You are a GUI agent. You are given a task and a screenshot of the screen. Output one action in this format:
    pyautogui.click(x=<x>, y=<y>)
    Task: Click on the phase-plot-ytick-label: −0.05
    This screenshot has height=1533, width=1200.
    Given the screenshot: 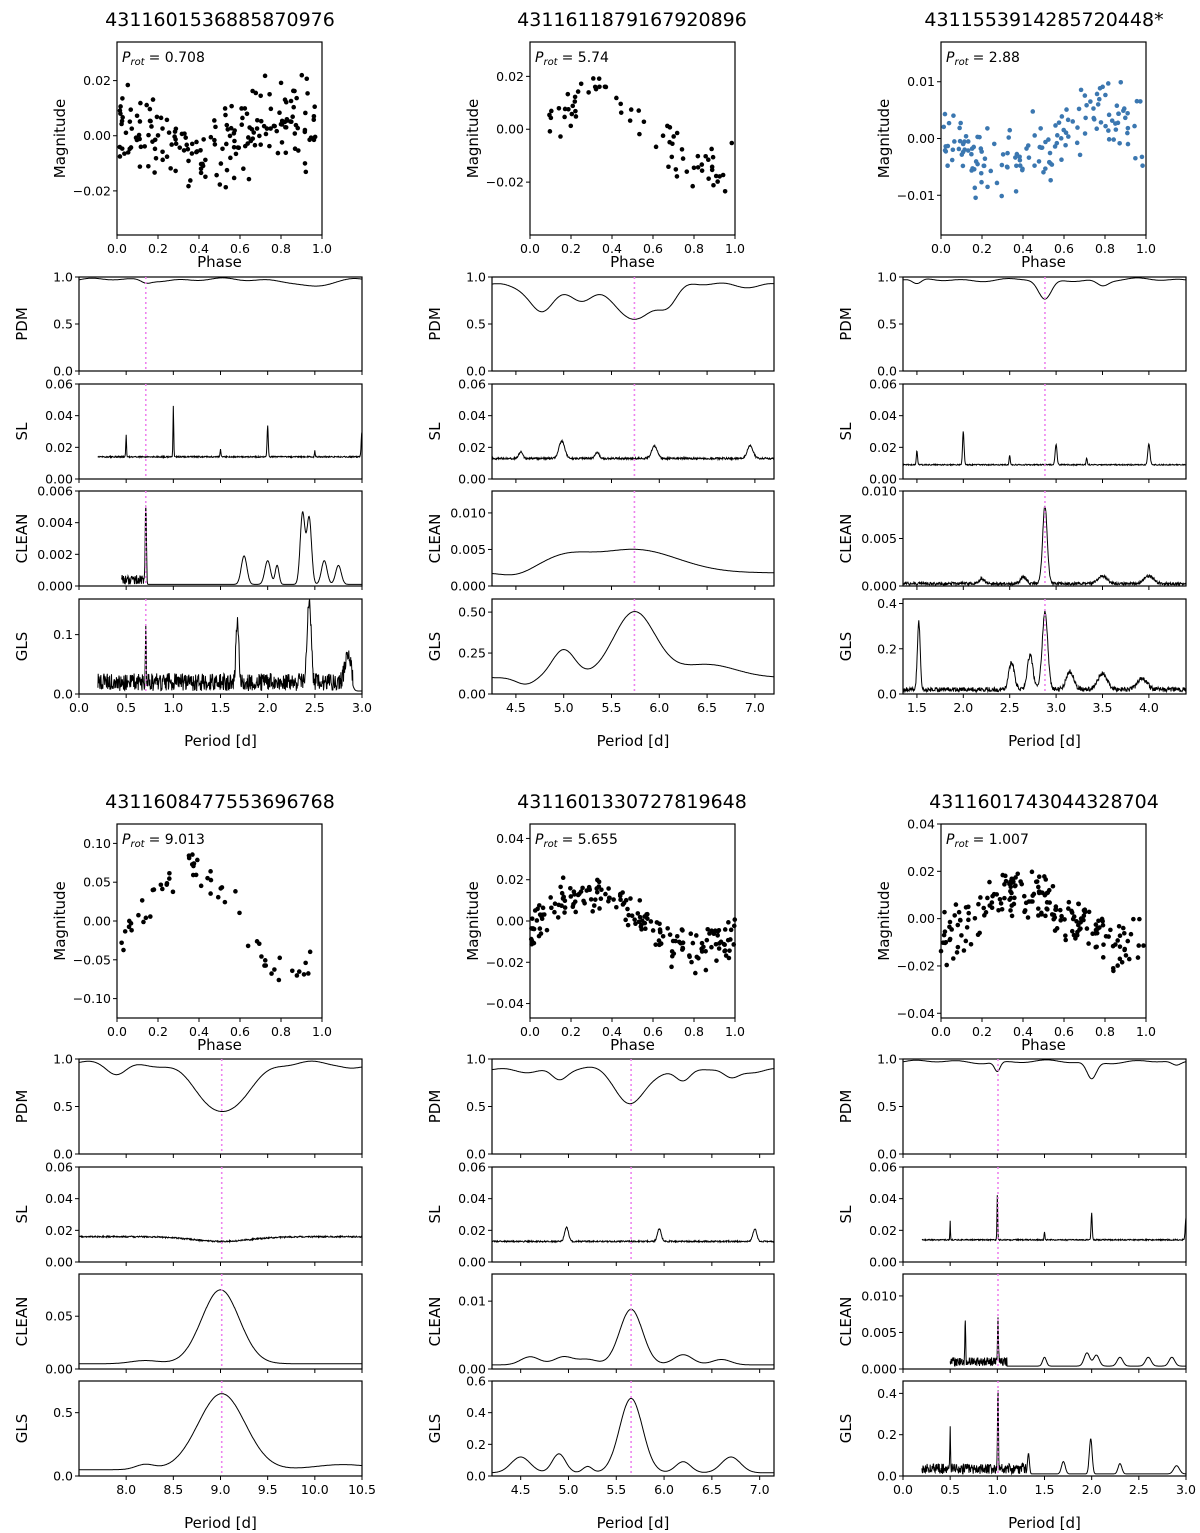 What is the action you would take?
    pyautogui.click(x=92, y=959)
    